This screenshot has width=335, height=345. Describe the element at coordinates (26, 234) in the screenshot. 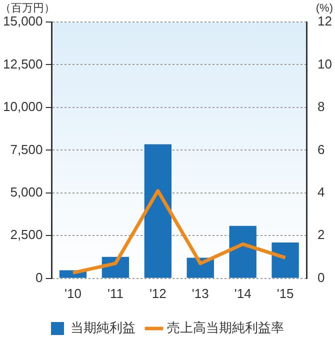

I see `y-tick-label: 2,500` at that location.